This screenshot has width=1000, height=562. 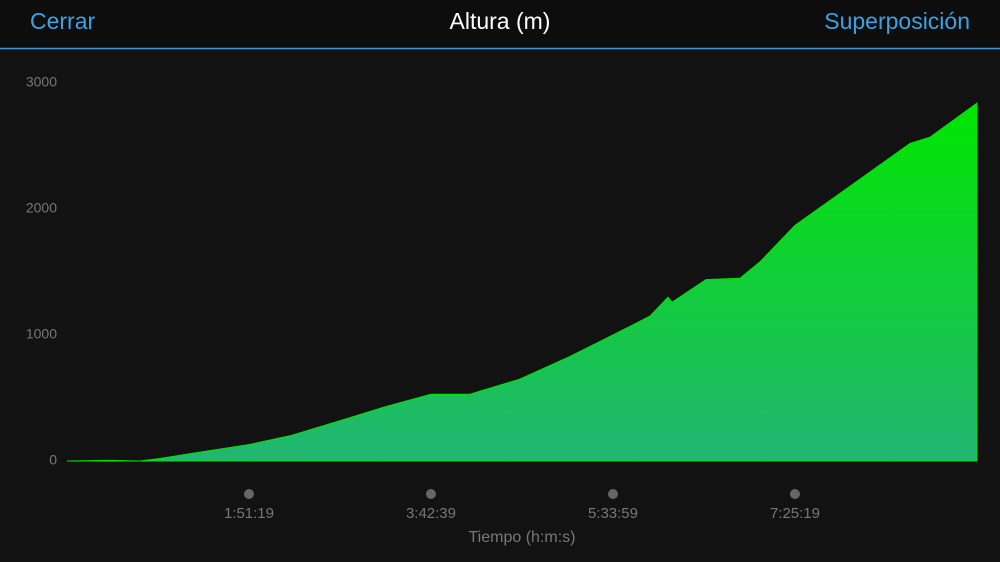 What do you see at coordinates (41, 208) in the screenshot?
I see `y-tick-label: 2000` at bounding box center [41, 208].